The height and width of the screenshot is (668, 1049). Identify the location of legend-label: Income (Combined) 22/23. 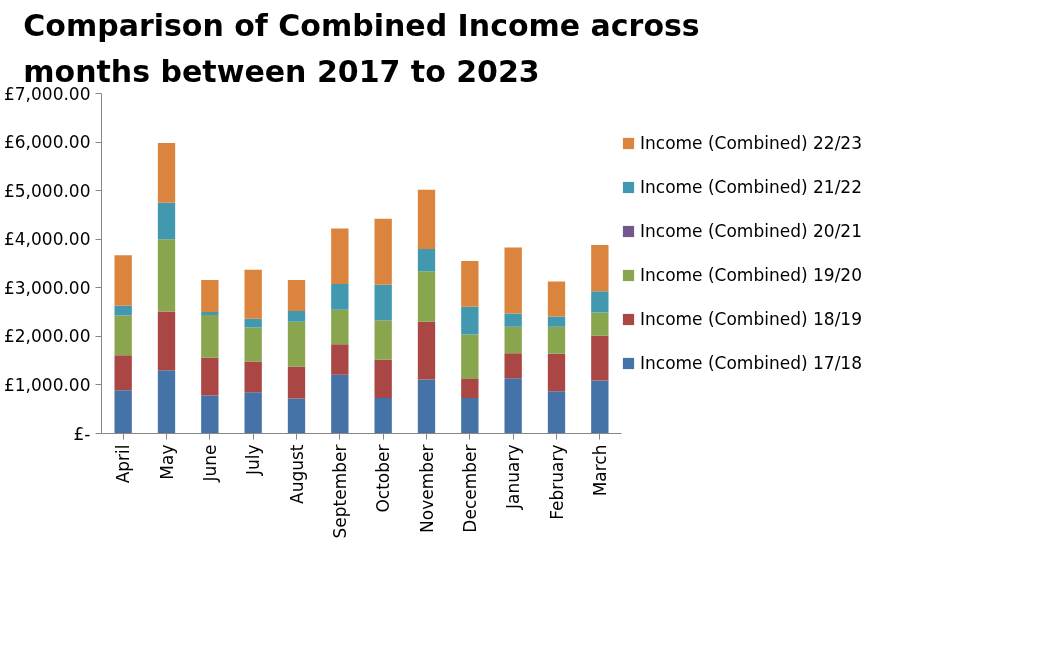
(751, 143).